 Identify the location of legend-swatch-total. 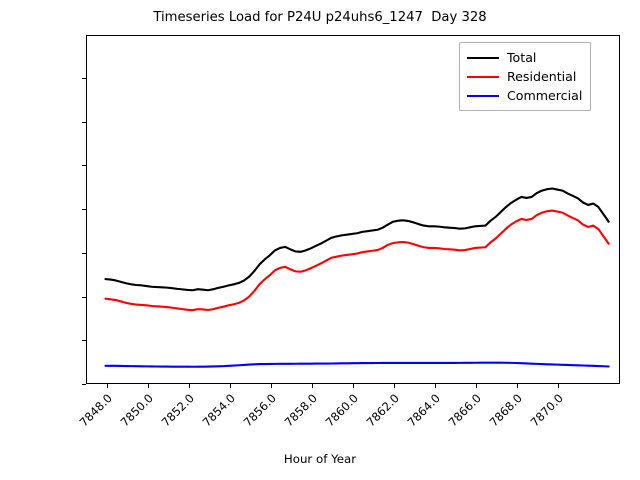
(483, 57).